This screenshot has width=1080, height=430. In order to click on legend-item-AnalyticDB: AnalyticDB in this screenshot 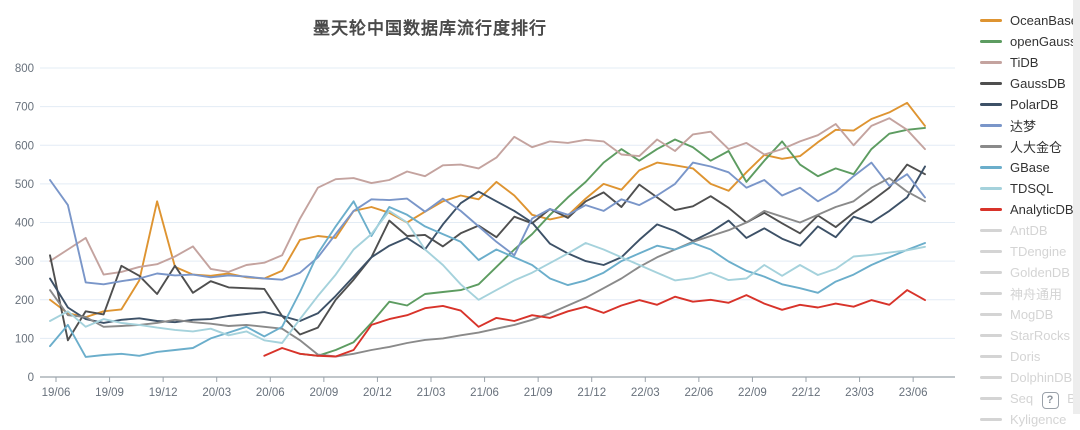, I will do `click(1028, 209)`.